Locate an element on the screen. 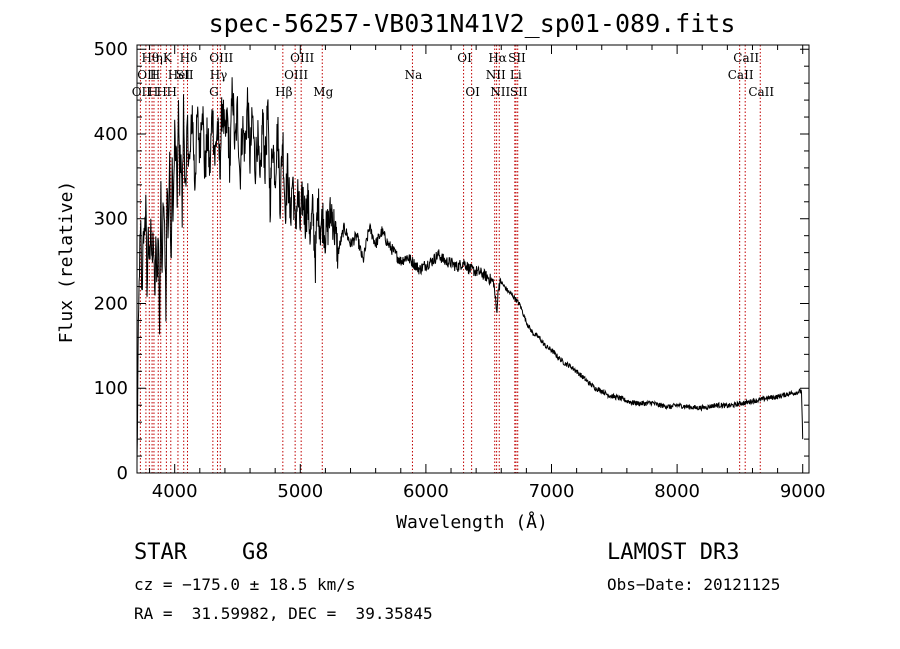  line-label-28: CaII is located at coordinates (741, 75).